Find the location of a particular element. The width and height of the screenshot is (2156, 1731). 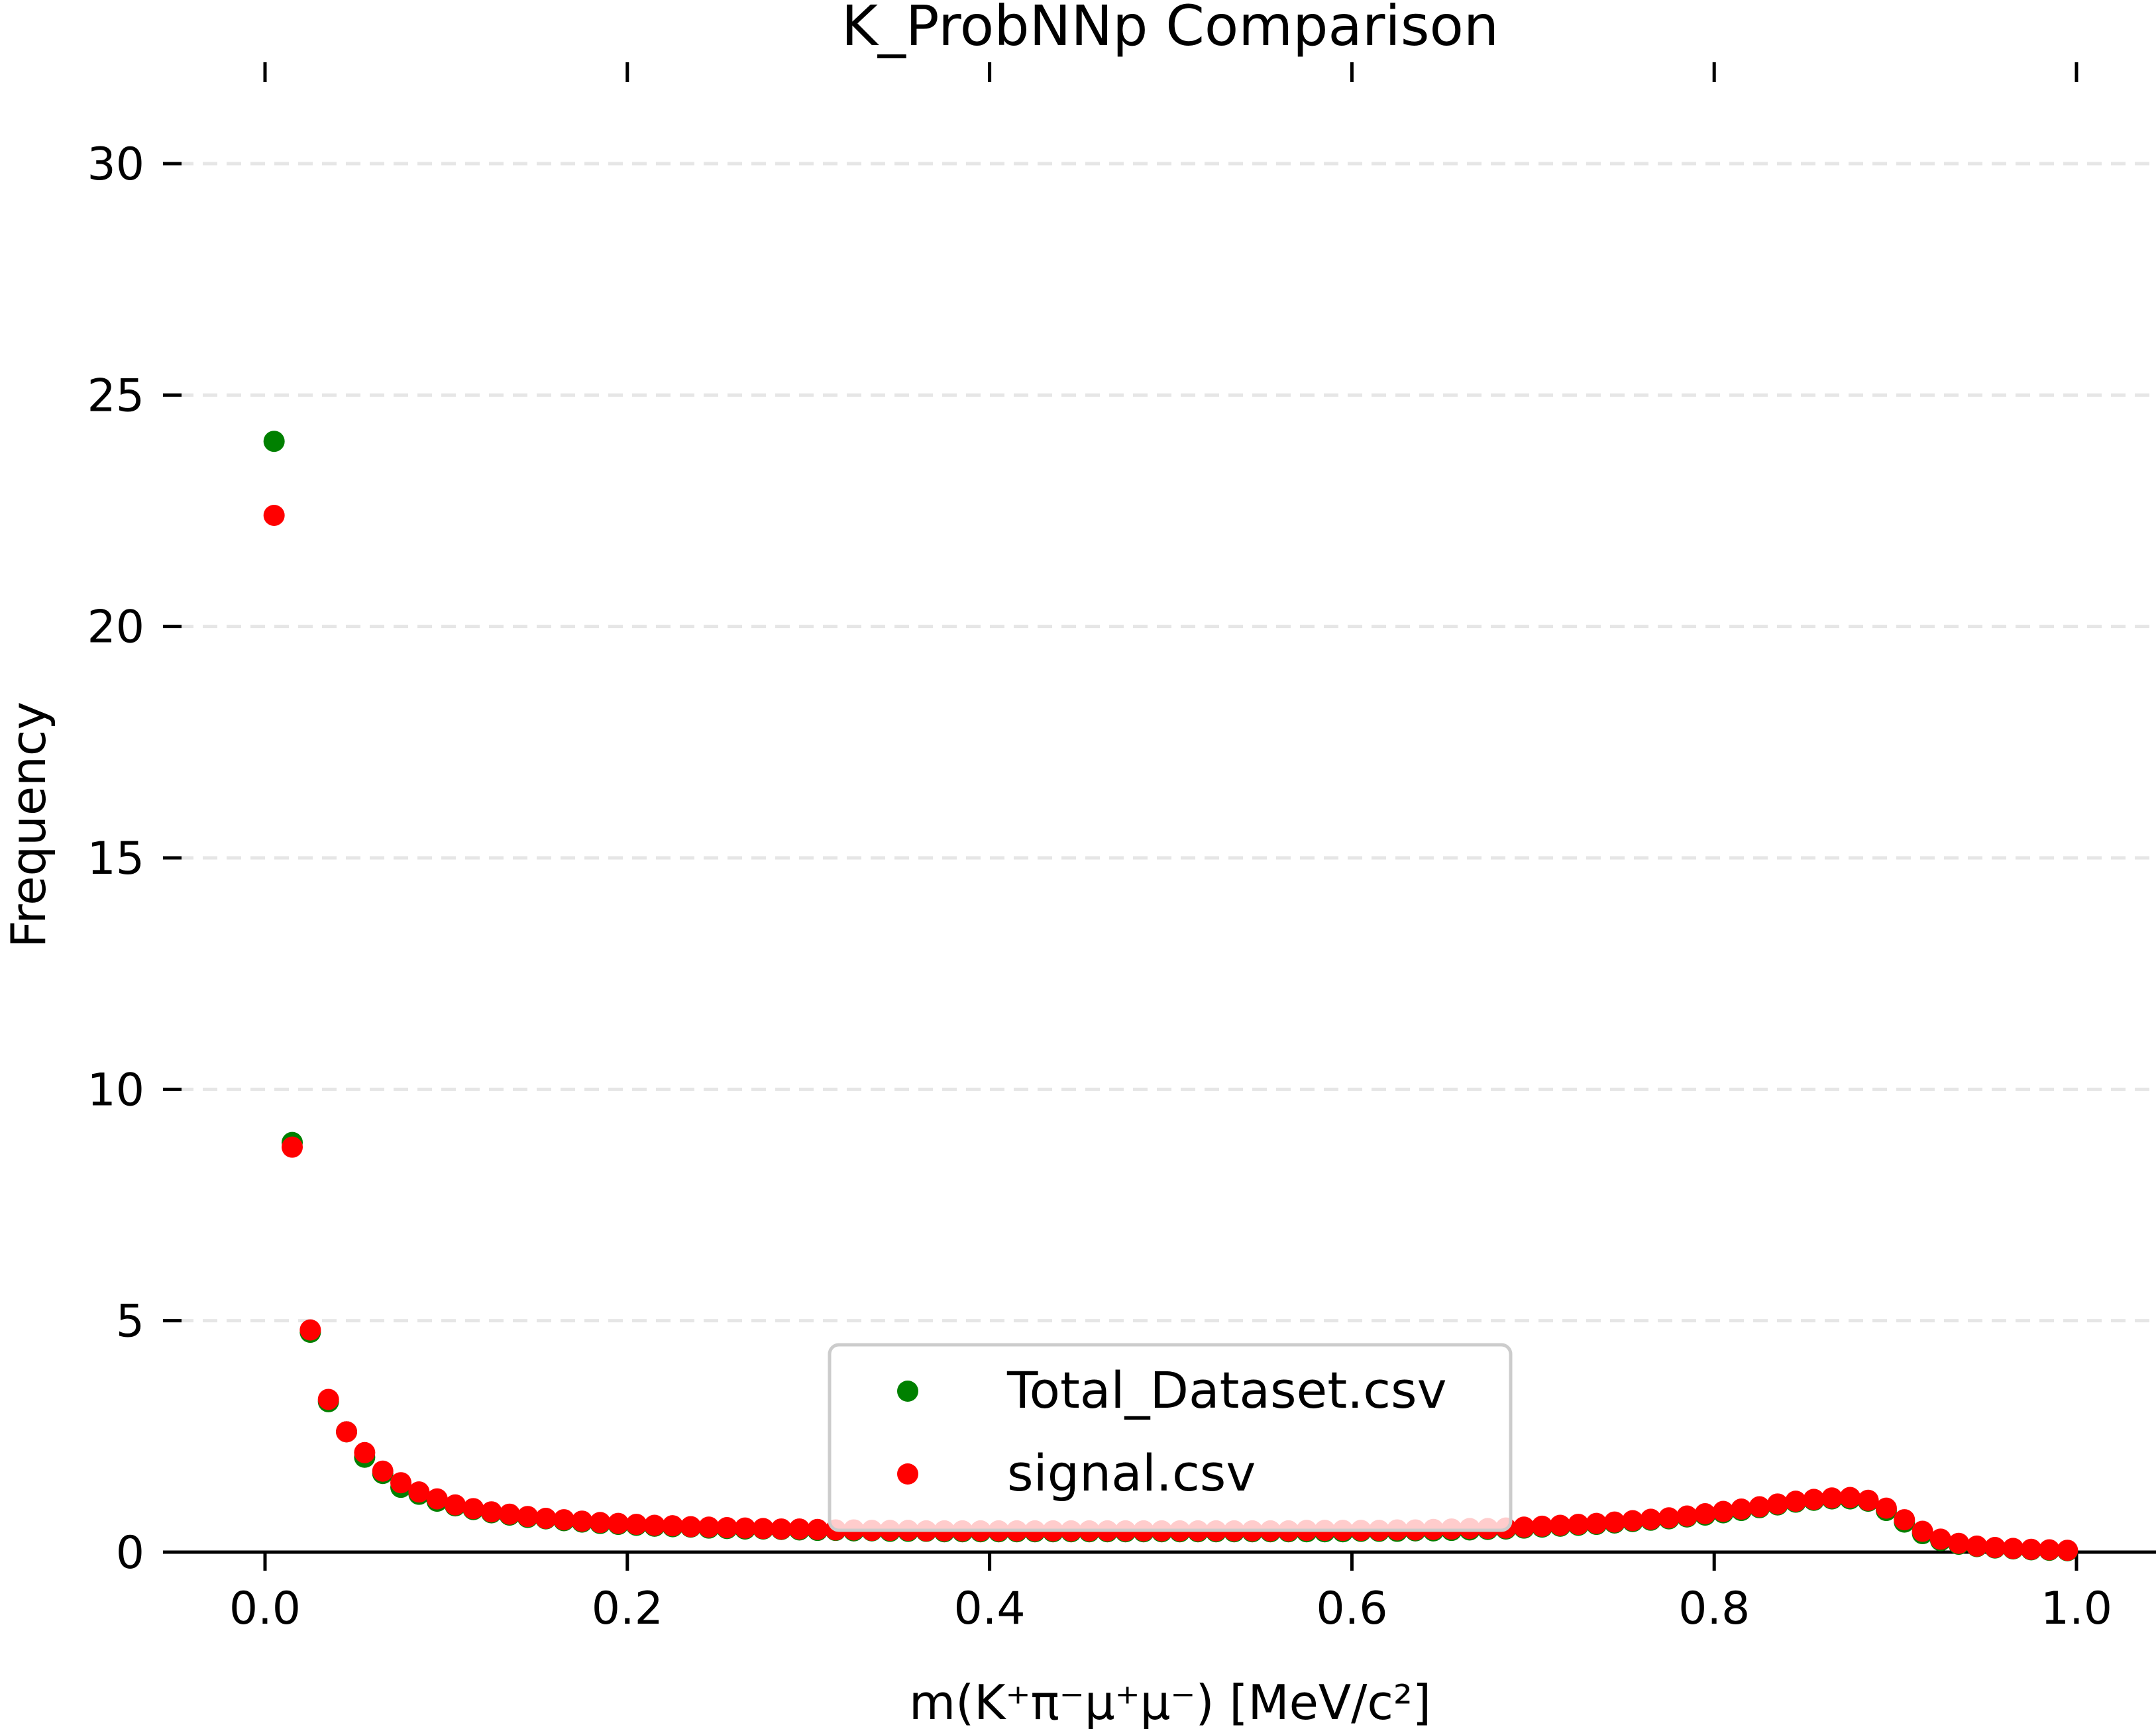

legend-marker-total is located at coordinates (907, 1391).